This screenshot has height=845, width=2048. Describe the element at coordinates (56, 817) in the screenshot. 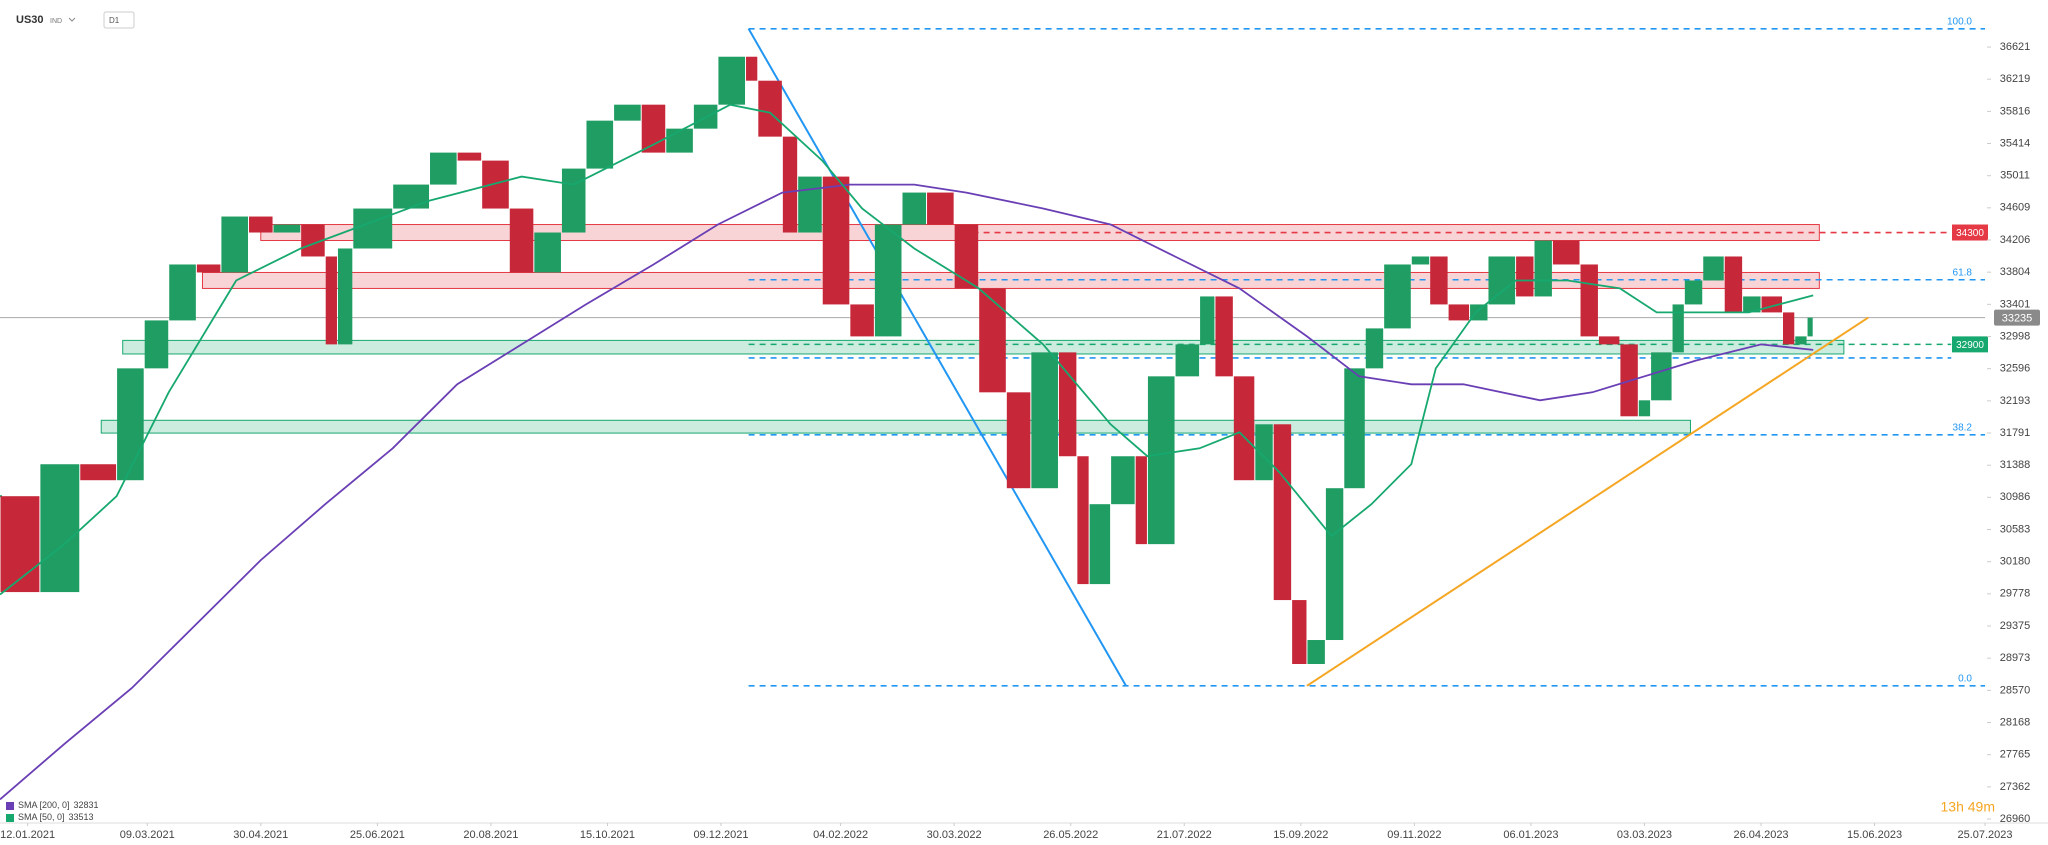

I see `legend-label: SMA [50, 0] 33513` at that location.